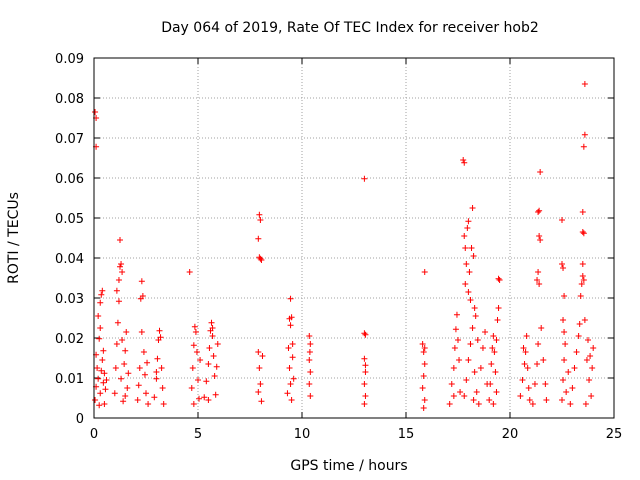  Describe the element at coordinates (356, 434) in the screenshot. I see `x-tick-labels: 0 5 10 15 20 25` at that location.